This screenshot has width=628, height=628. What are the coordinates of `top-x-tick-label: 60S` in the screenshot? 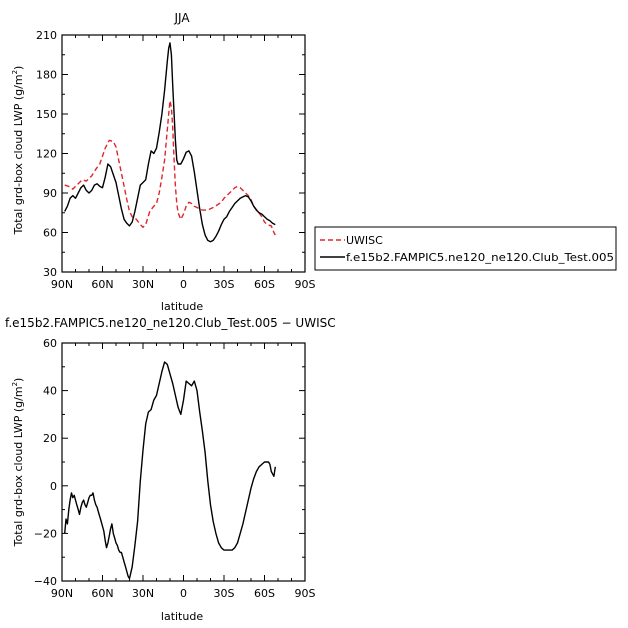 It's located at (264, 284).